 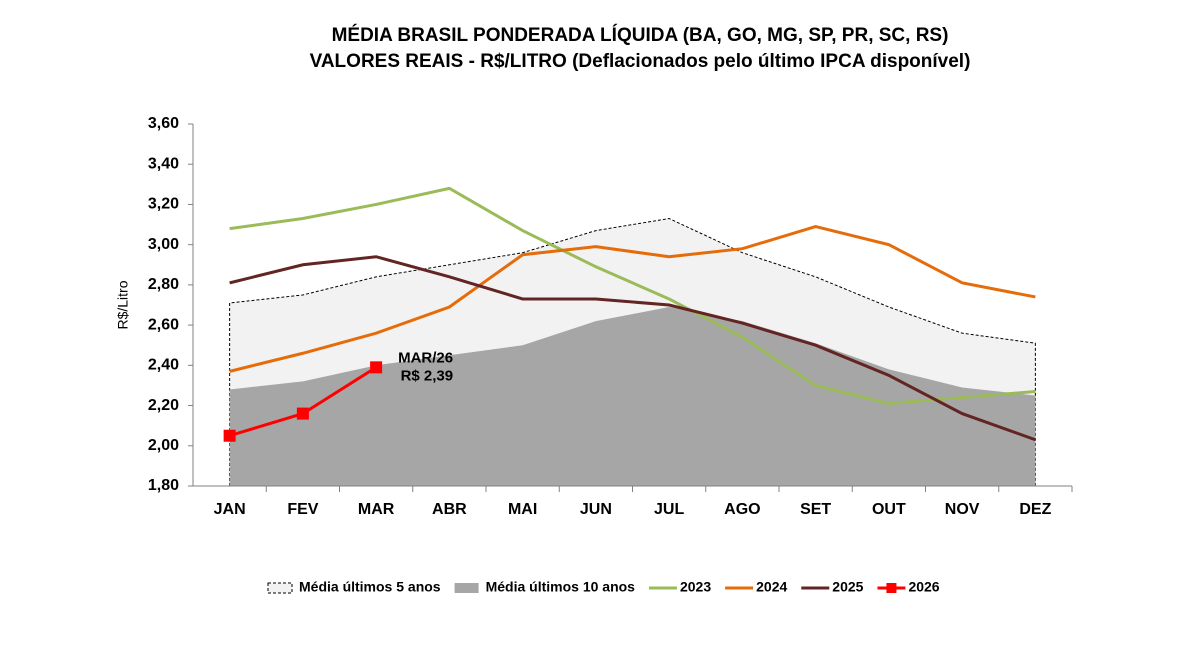 I want to click on x-tick-label: FEV, so click(x=302, y=509).